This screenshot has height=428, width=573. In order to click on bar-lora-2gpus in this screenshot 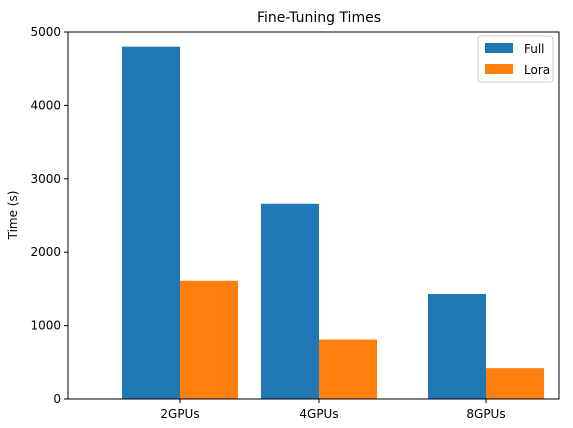, I will do `click(209, 339)`.